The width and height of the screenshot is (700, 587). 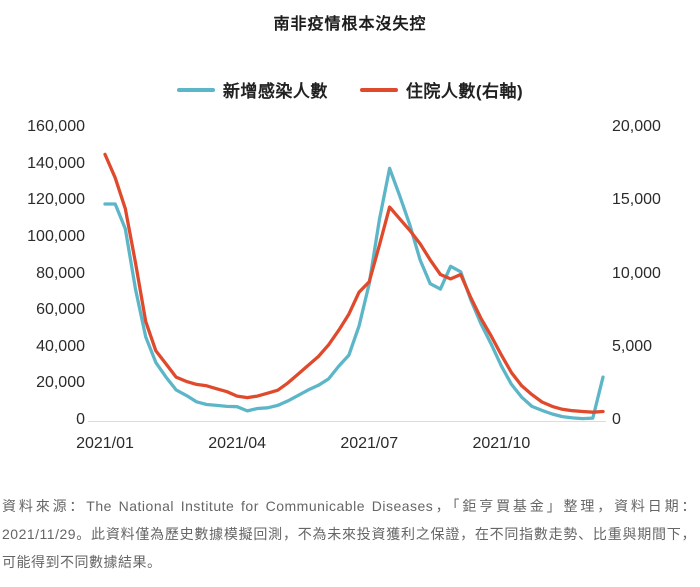 I want to click on legend-label-new-cases: 新增感染人數, so click(x=275, y=91).